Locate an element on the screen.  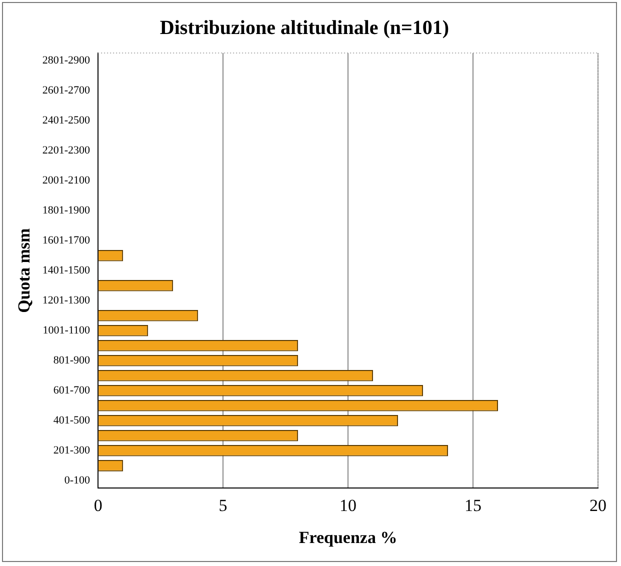
y-tick-label: 1401-1500 is located at coordinates (66, 270).